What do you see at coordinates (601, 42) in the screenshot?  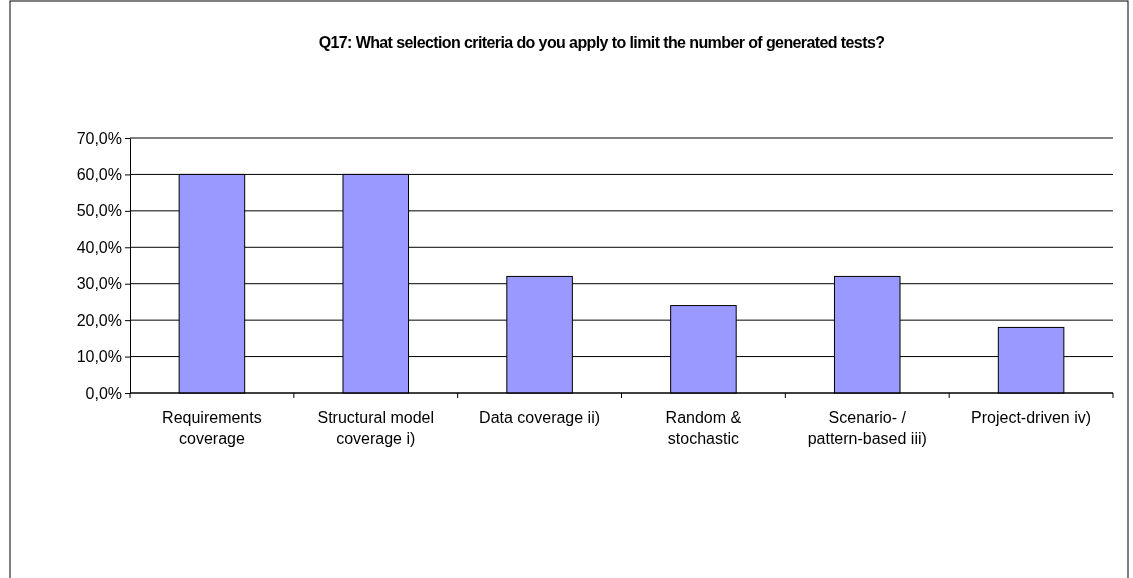 I see `chart-title: Q17: What selection criteria do you apply to limit the number of generated tests?` at bounding box center [601, 42].